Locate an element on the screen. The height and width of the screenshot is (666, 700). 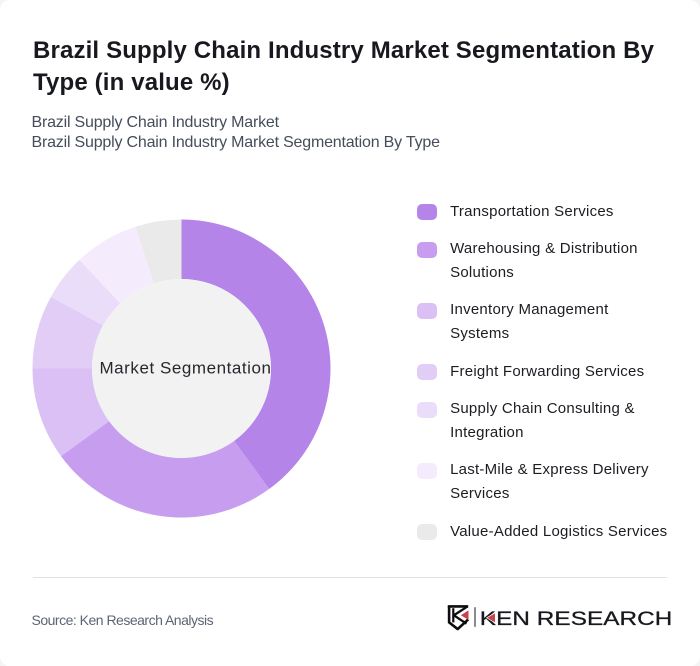
svg-text: KEN RESEARCH is located at coordinates (576, 618).